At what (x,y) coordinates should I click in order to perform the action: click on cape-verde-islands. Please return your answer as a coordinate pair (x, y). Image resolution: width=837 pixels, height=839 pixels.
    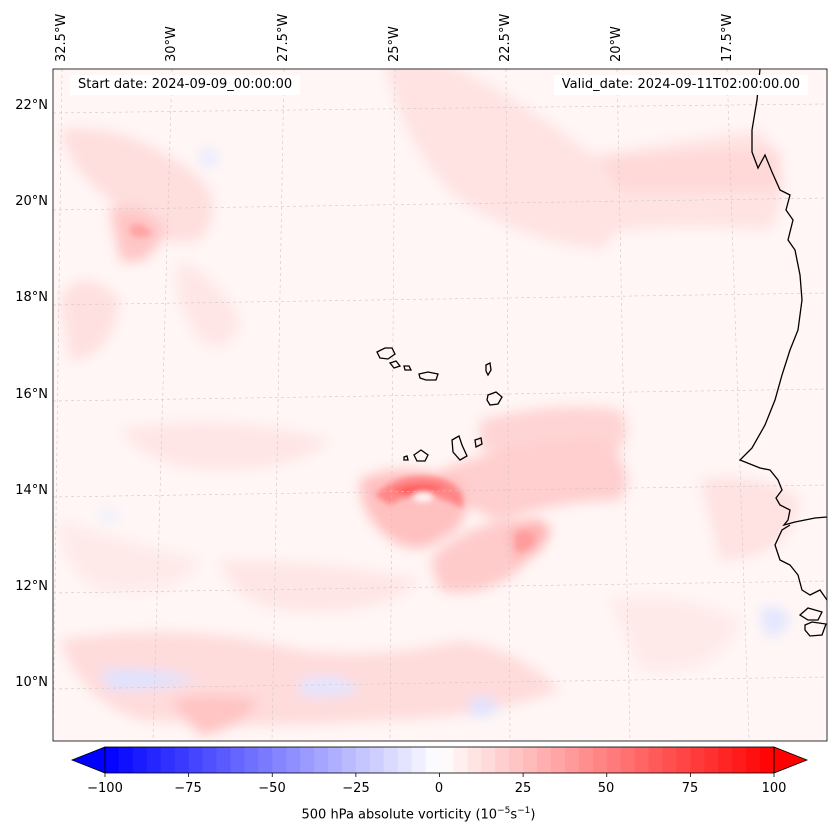
    Looking at the image, I should click on (439, 404).